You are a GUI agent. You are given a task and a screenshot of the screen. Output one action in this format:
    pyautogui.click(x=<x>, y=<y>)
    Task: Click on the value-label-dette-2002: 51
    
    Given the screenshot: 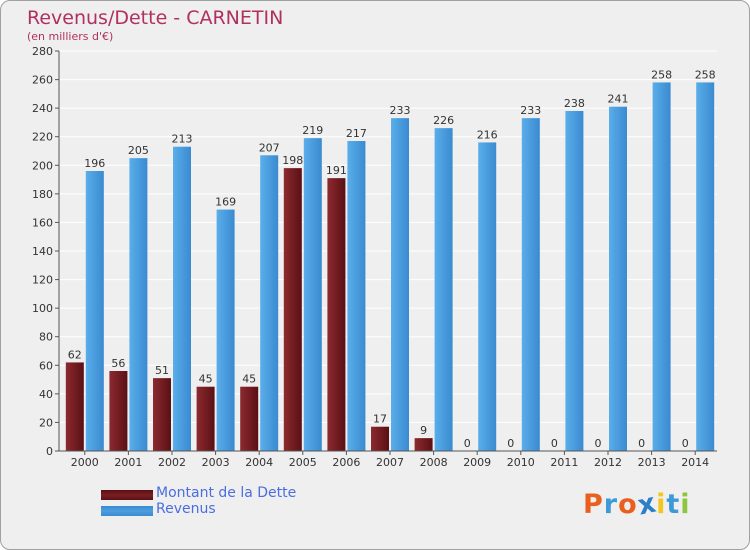 What is the action you would take?
    pyautogui.click(x=162, y=370)
    